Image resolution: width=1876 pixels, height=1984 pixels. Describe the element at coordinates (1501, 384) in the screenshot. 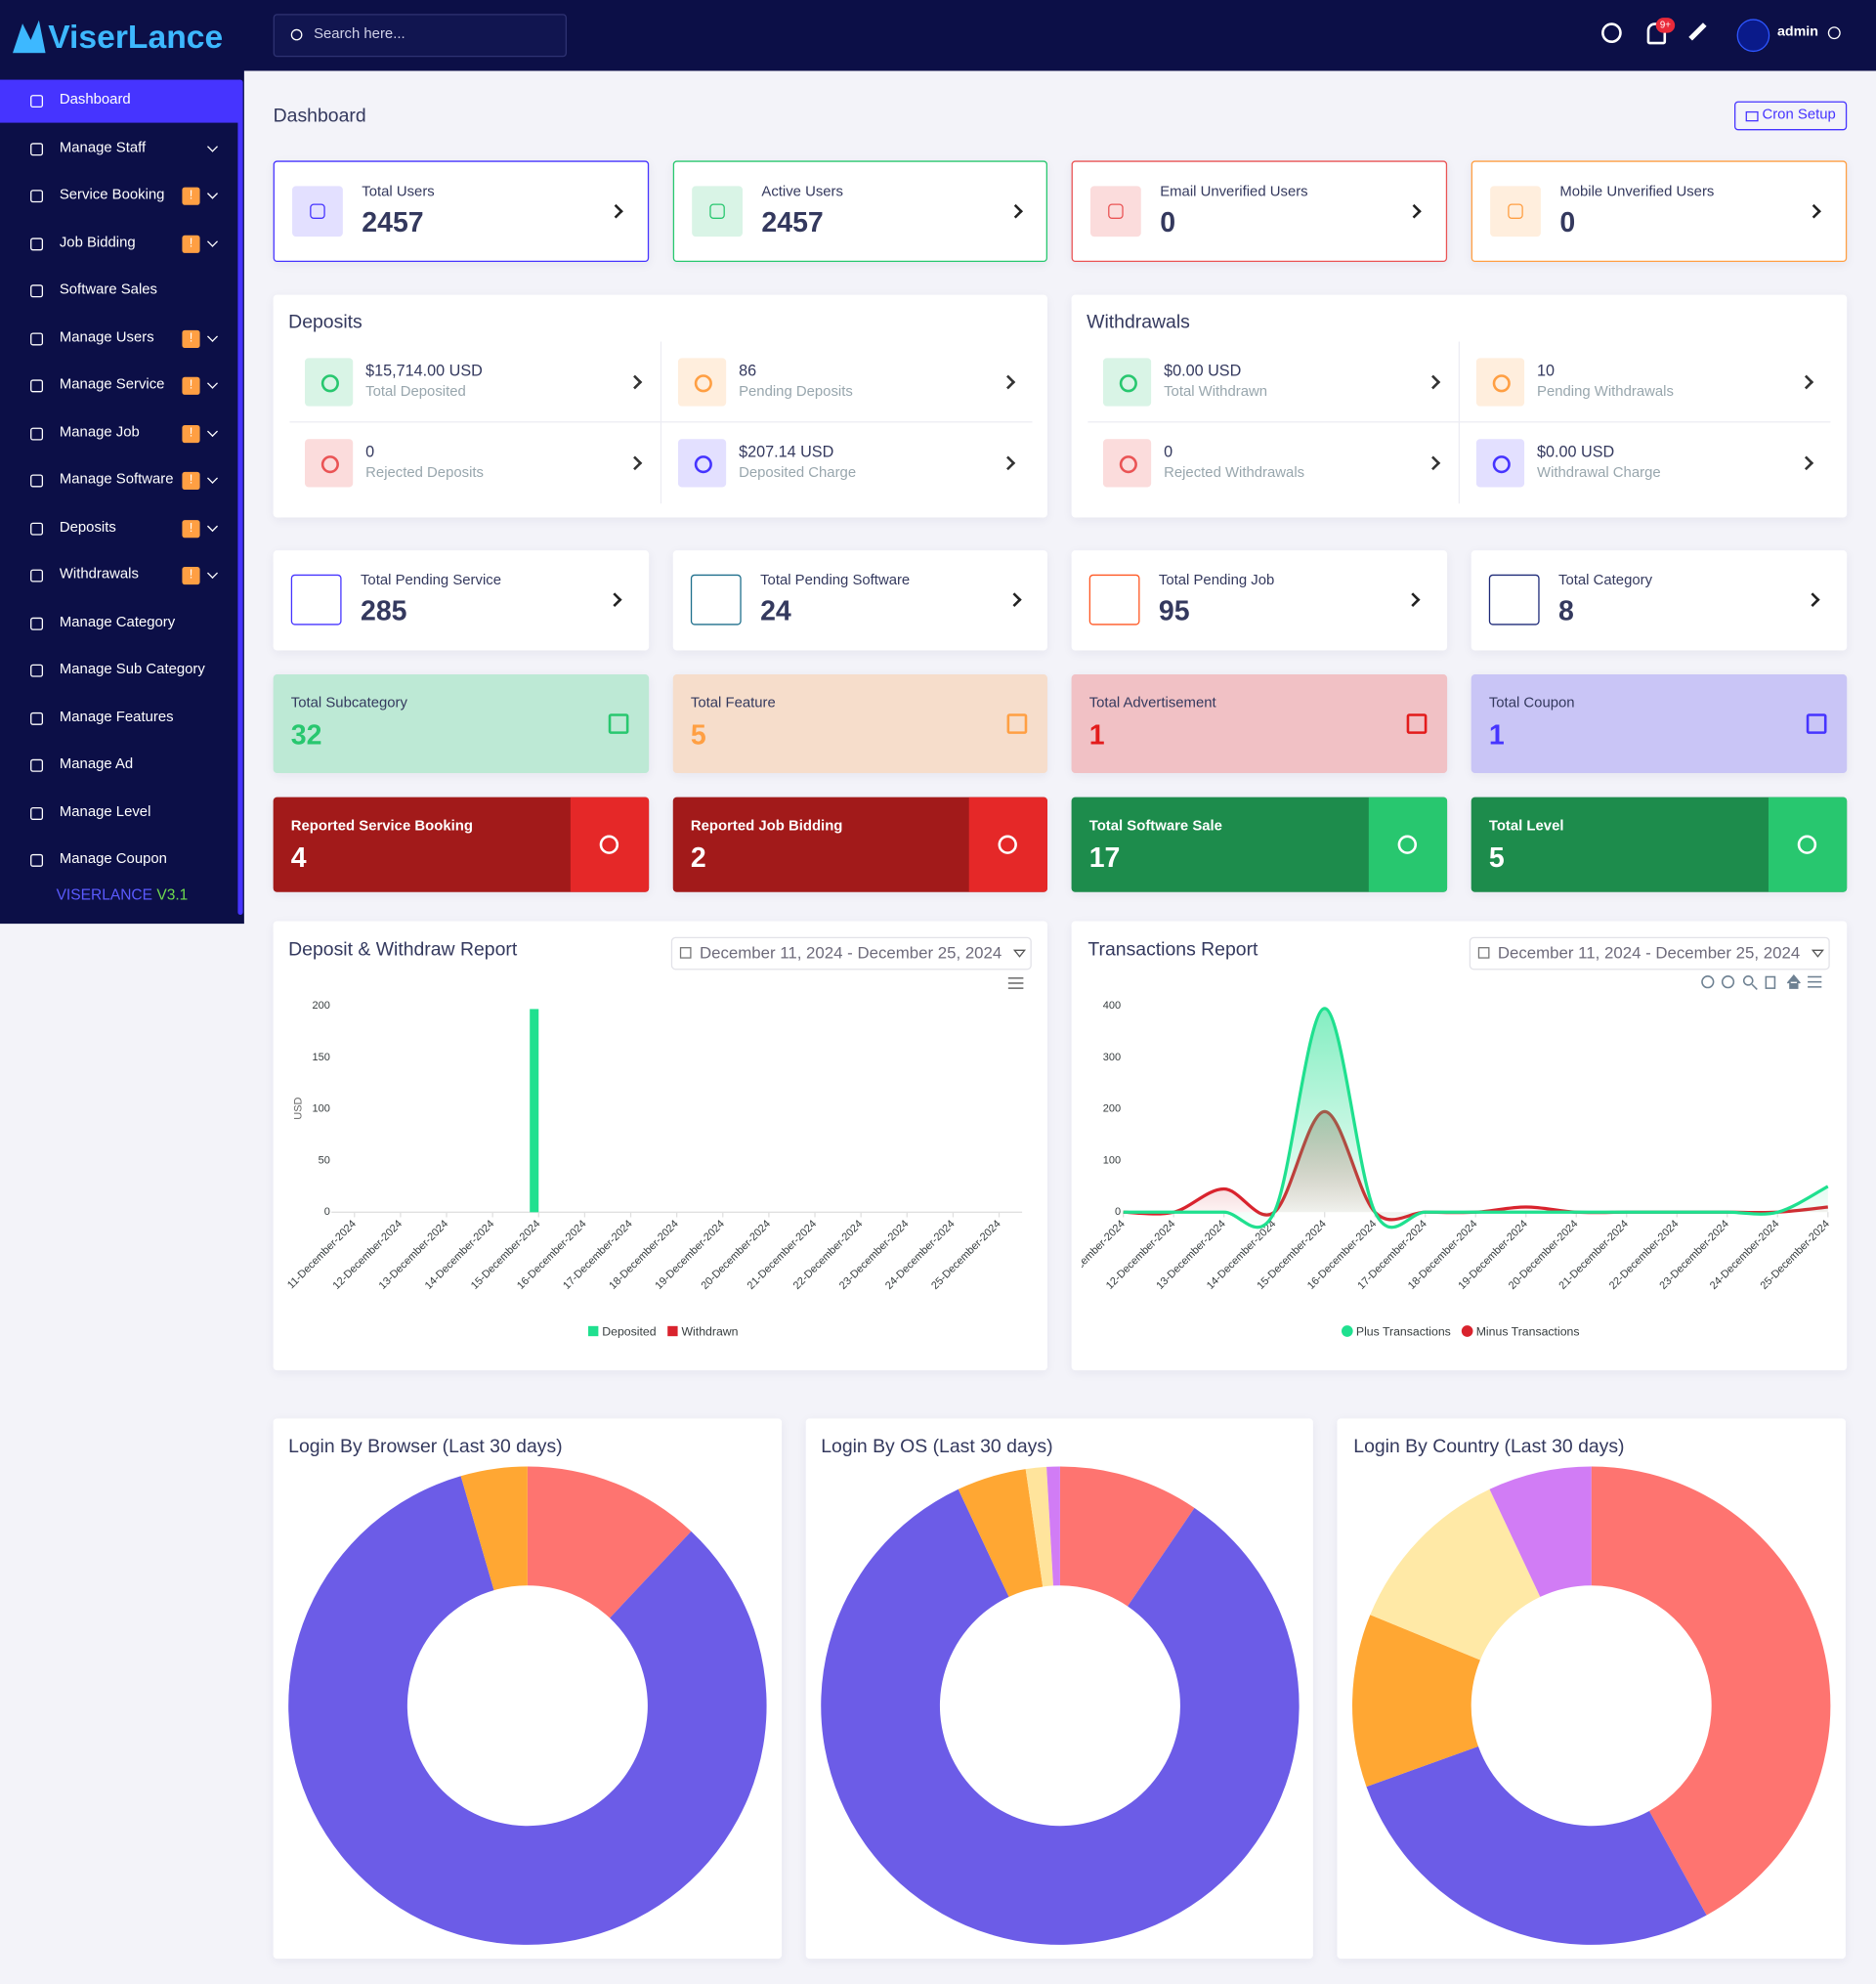

I see `stat-icon-glyph` at that location.